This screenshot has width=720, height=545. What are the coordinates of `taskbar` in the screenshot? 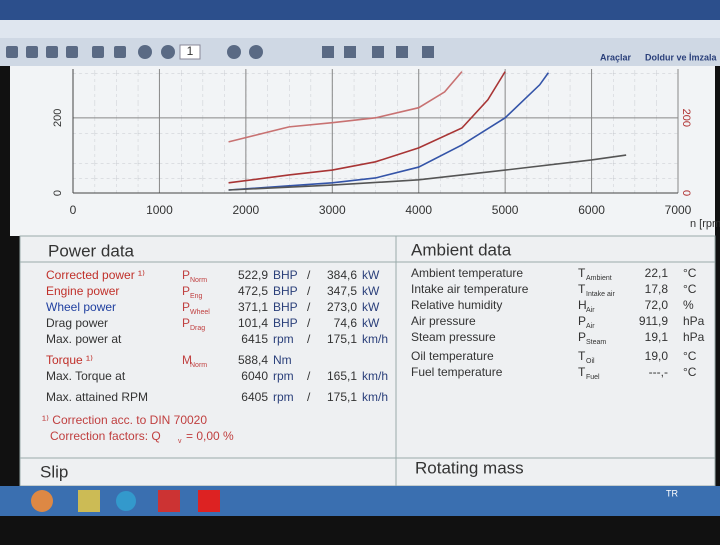 It's located at (360, 501).